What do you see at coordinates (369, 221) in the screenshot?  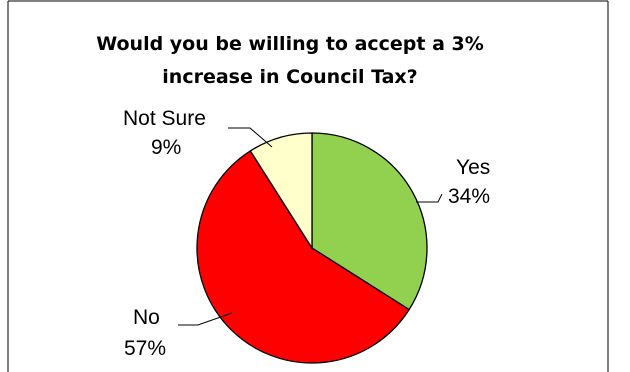 I see `pie-slice-yes` at bounding box center [369, 221].